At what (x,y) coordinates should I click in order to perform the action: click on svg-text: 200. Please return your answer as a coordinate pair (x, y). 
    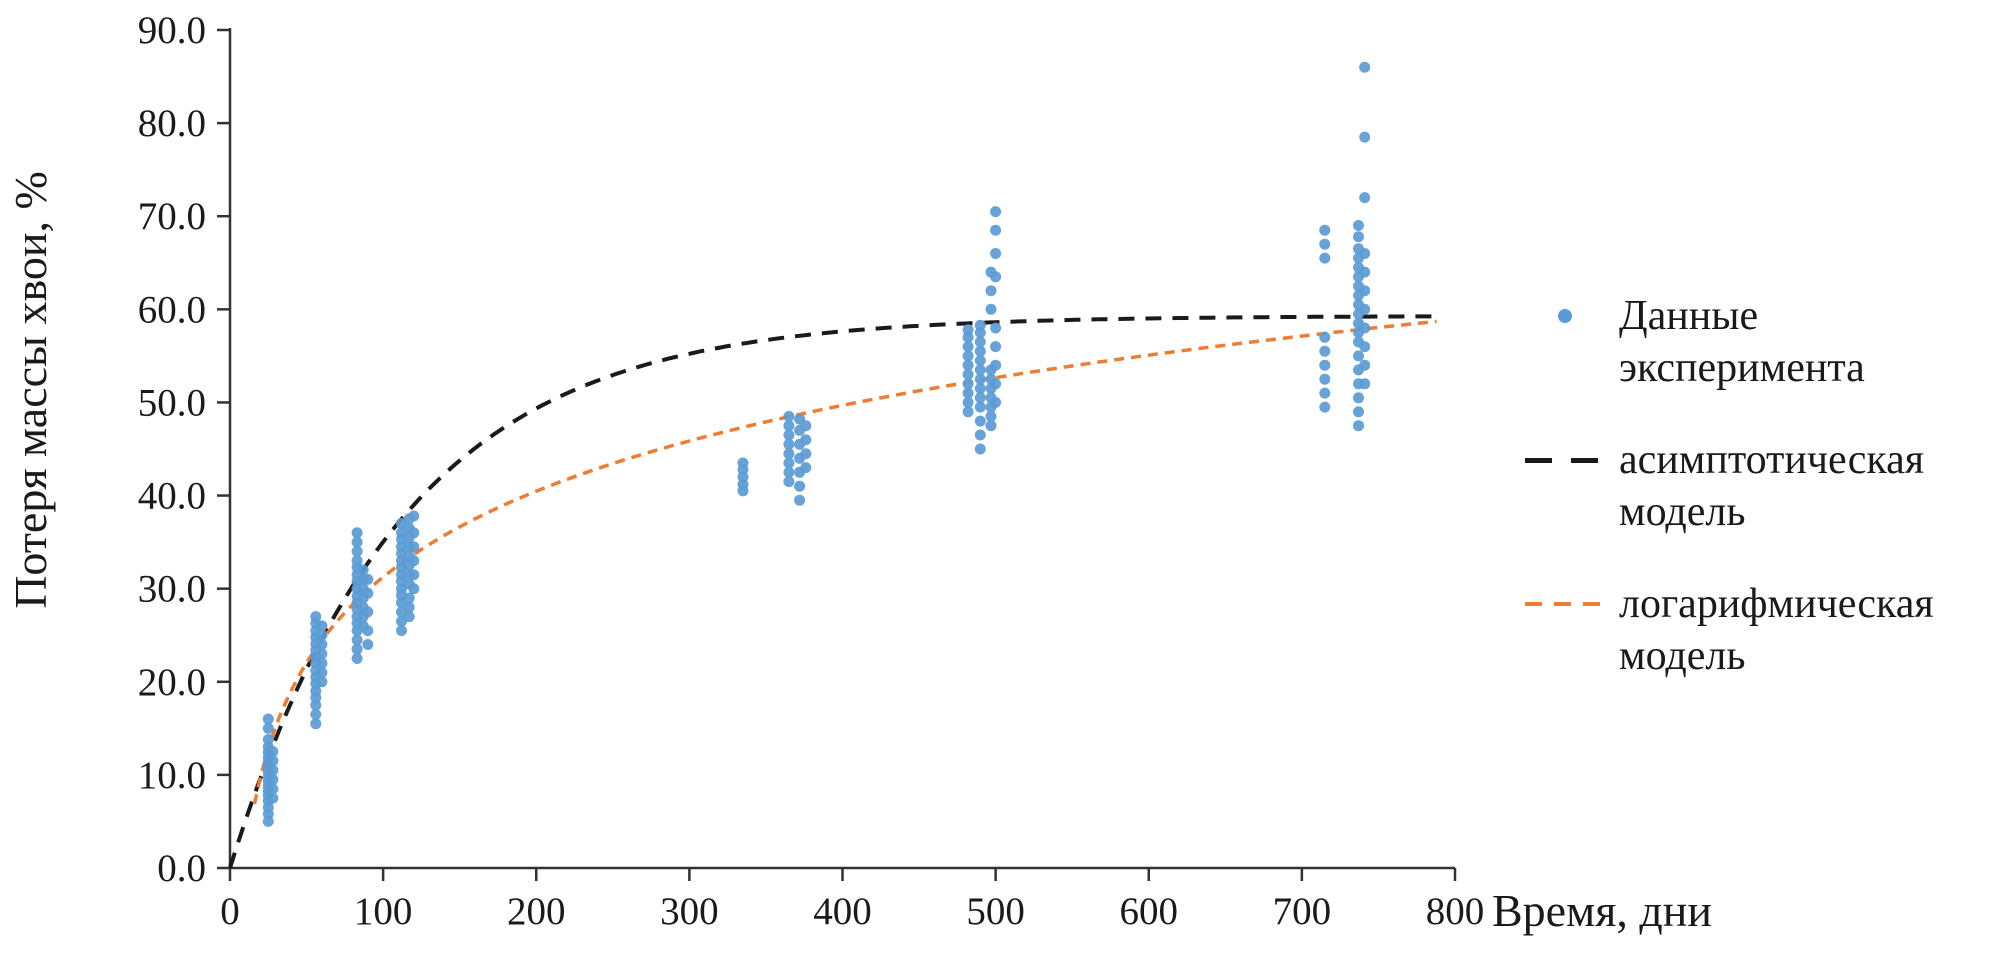
    Looking at the image, I should click on (536, 911).